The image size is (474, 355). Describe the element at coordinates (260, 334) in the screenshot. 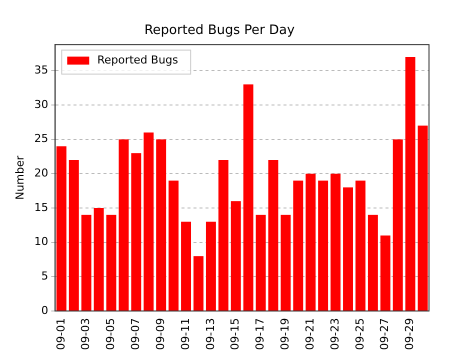

I see `x-tick-label: 09-17` at that location.